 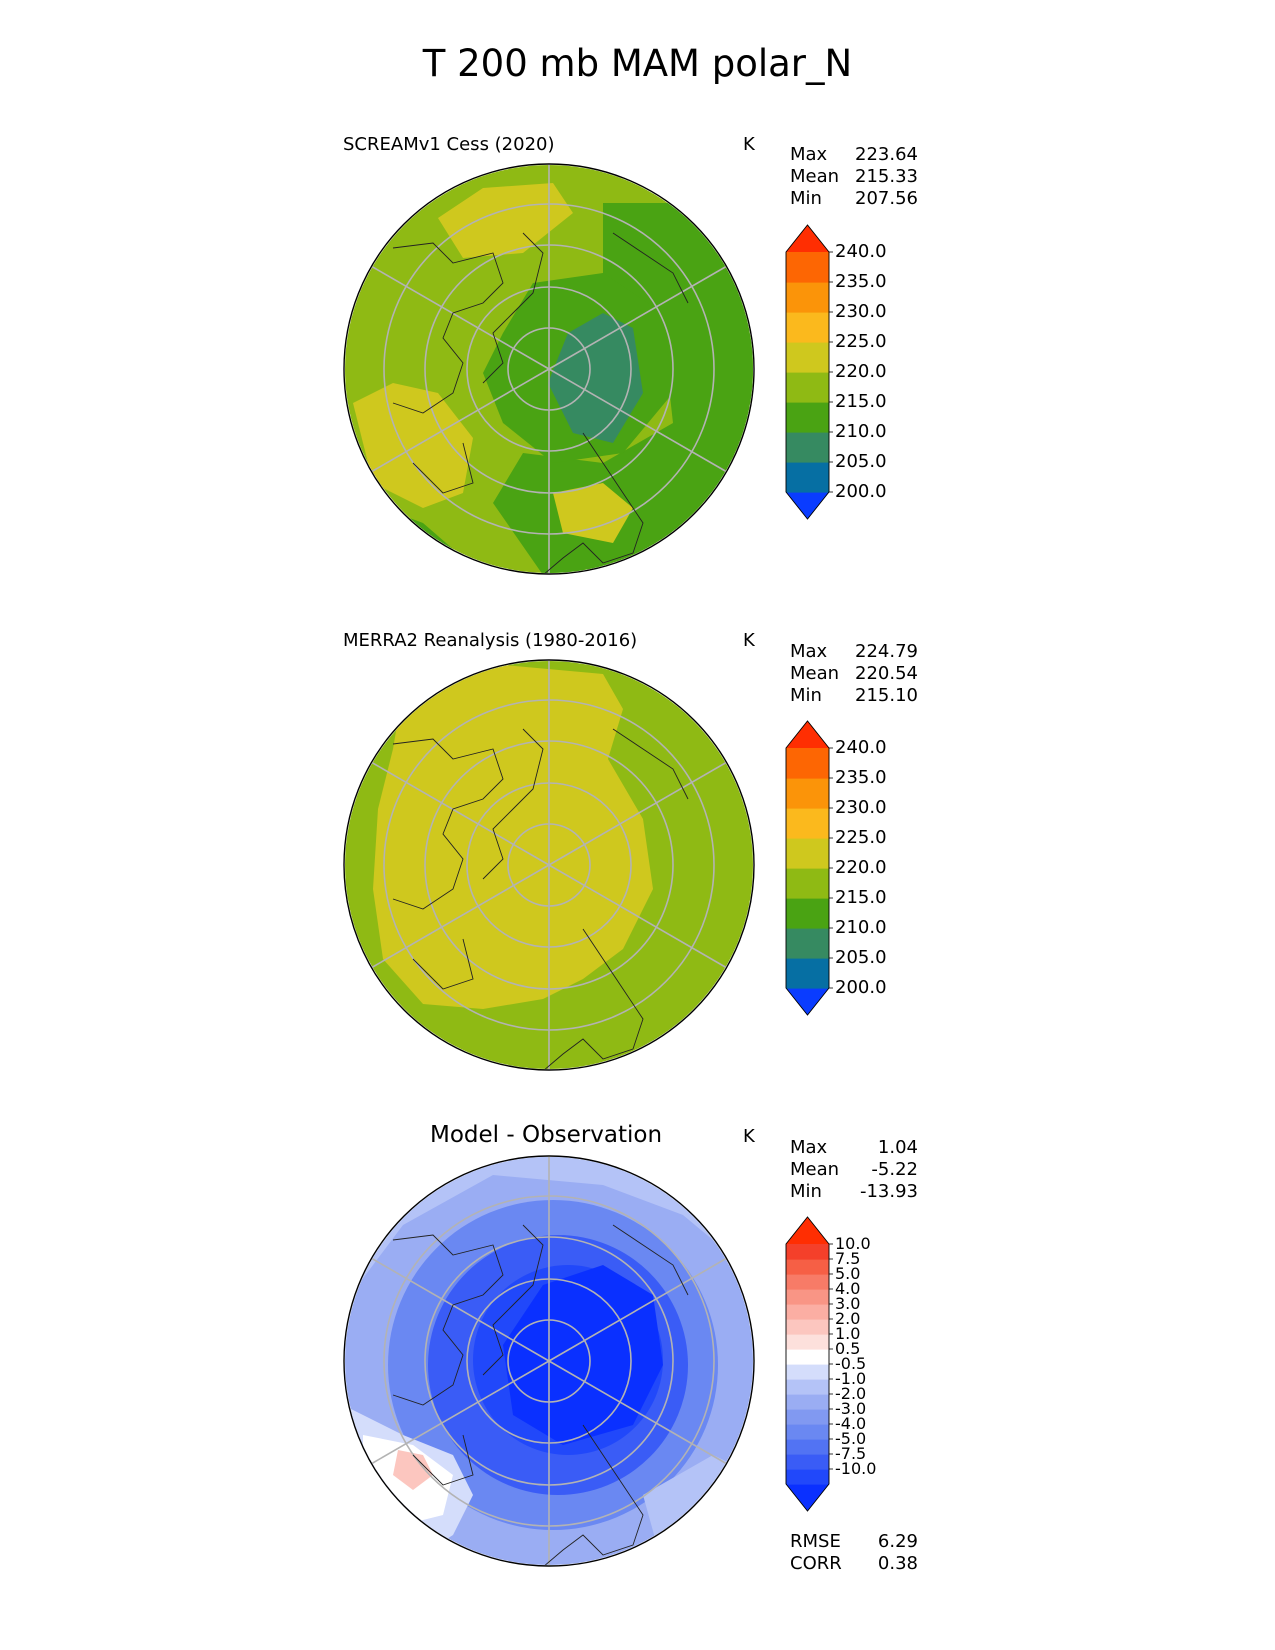 What do you see at coordinates (851, 1453) in the screenshot?
I see `colorbar-tick-label: -7.5` at bounding box center [851, 1453].